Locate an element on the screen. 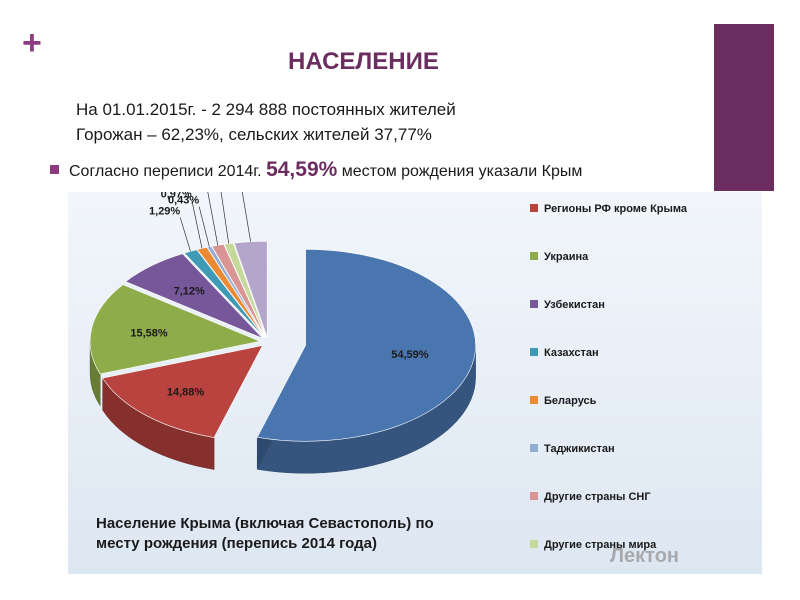 The width and height of the screenshot is (800, 600). accent-bar is located at coordinates (744, 107).